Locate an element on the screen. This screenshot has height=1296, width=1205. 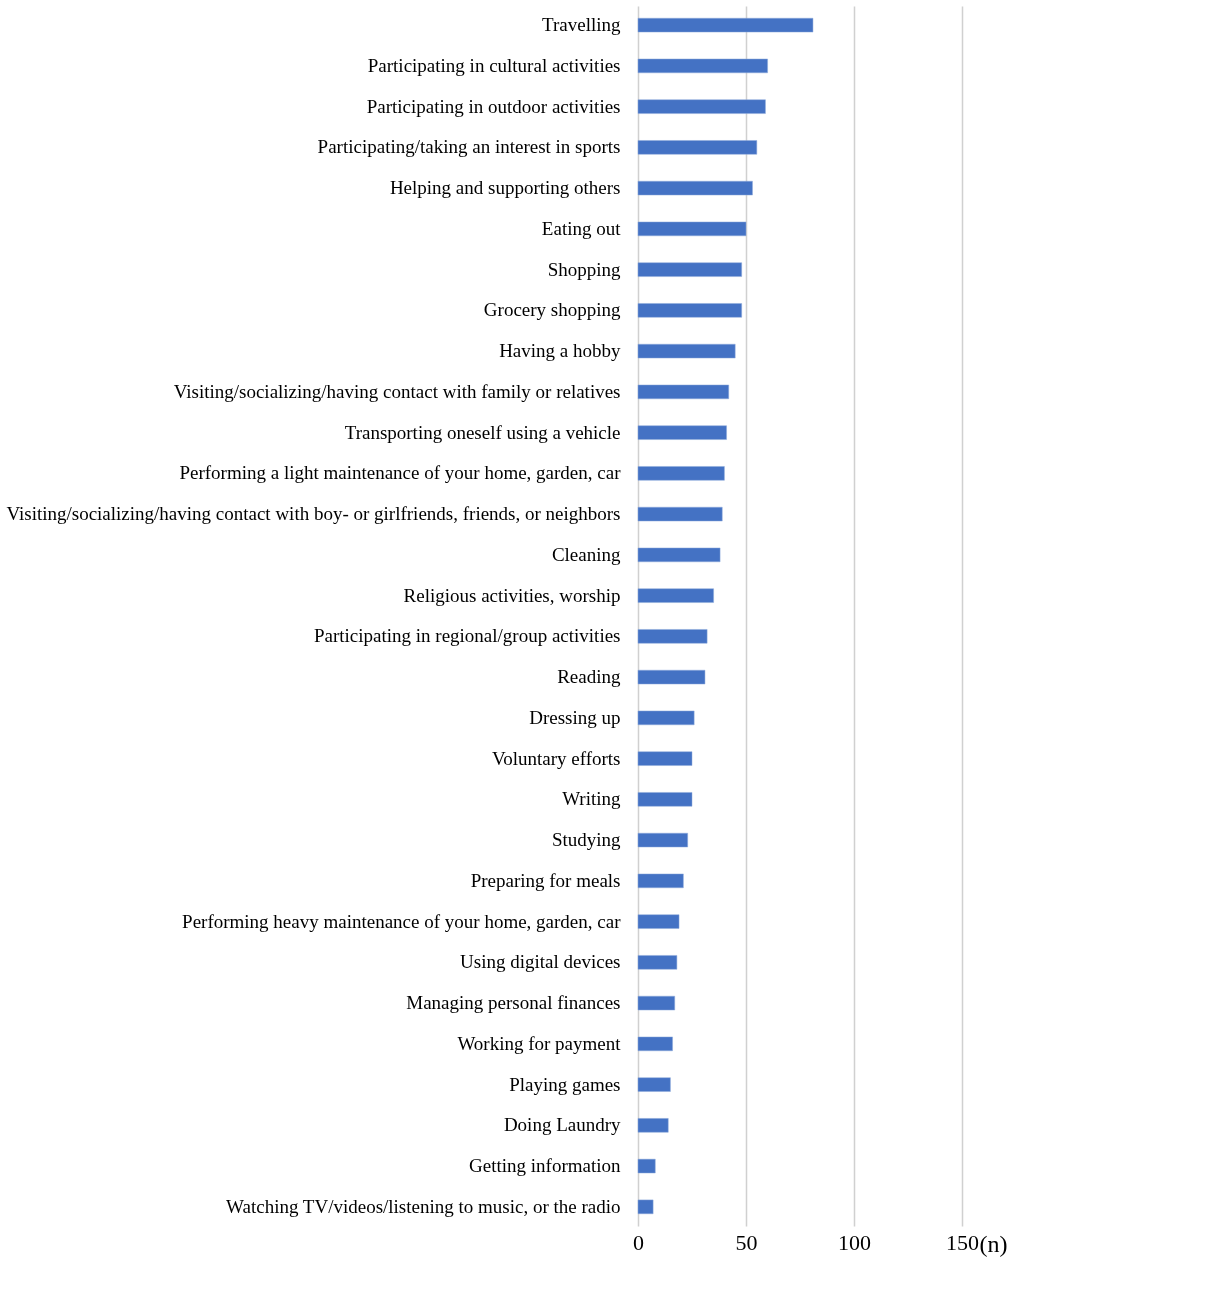
y-tick-label: Visiting/socializing/having contact with boy- or girlfriends, friends, or neighbors is located at coordinates (313, 514).